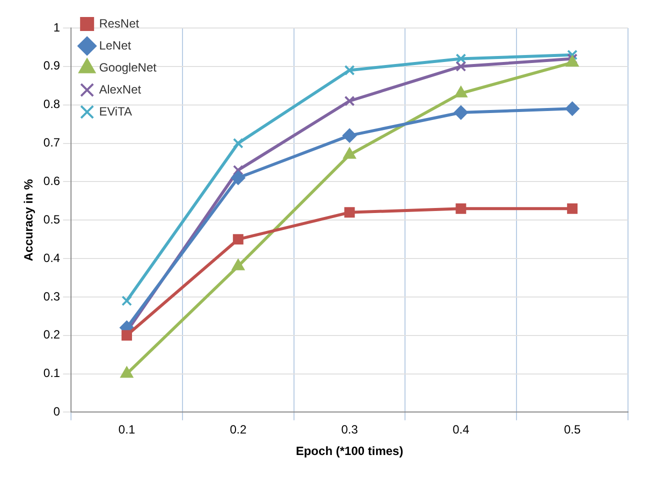  I want to click on x-tick-label: 0.5, so click(572, 429).